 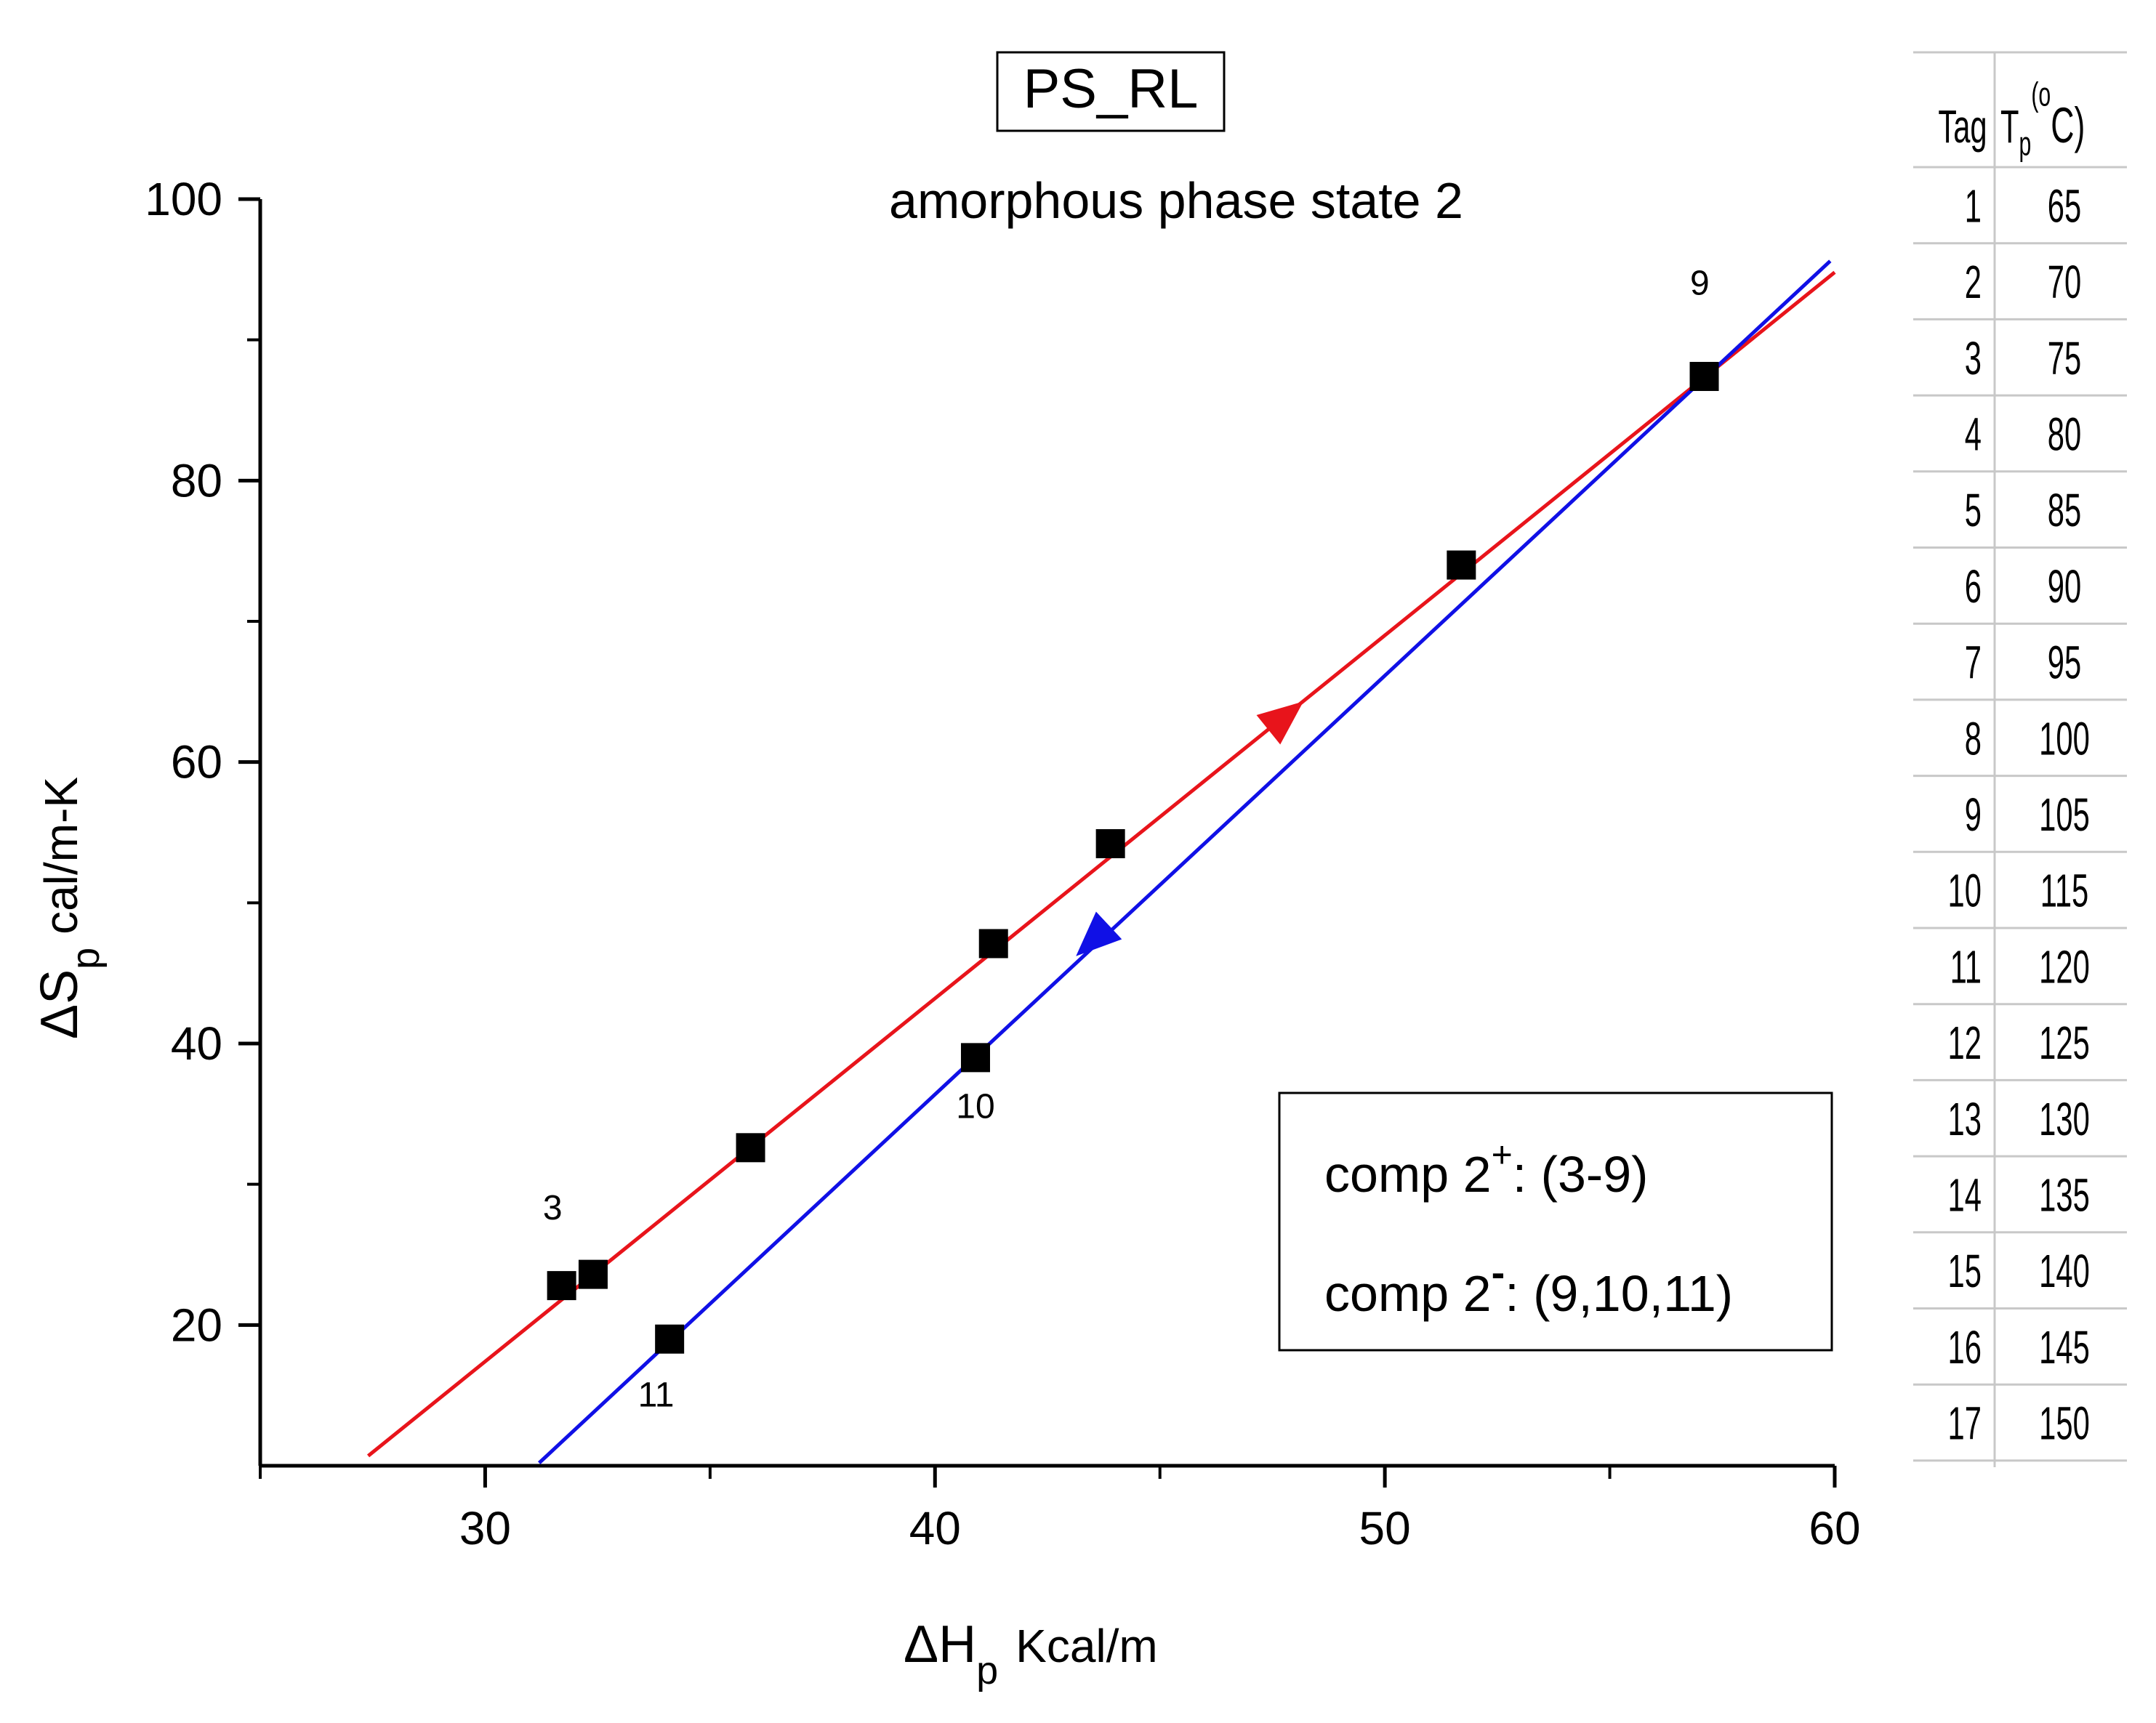 What do you see at coordinates (86, 958) in the screenshot?
I see `y-axis-label-sub: p` at bounding box center [86, 958].